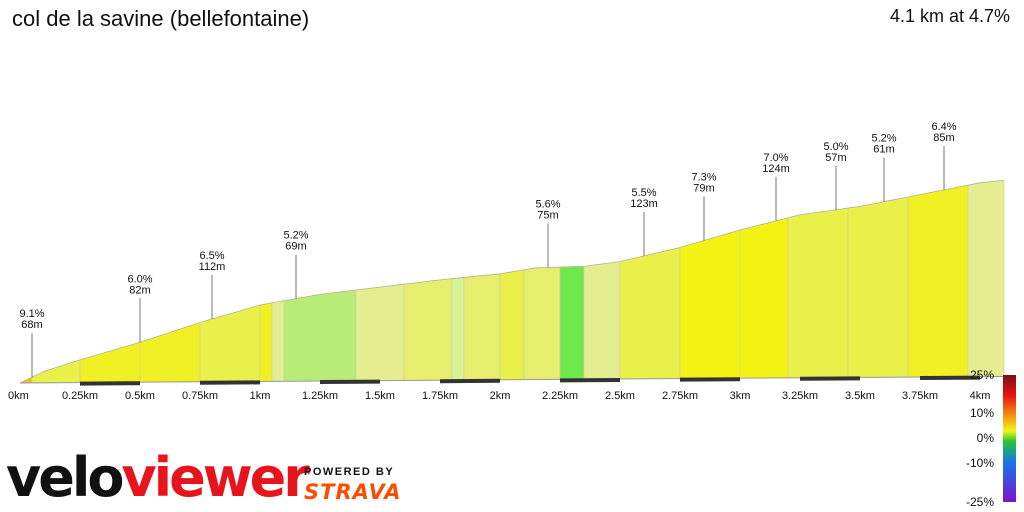 The width and height of the screenshot is (1024, 512). I want to click on x-tick-label: 3.75km, so click(920, 396).